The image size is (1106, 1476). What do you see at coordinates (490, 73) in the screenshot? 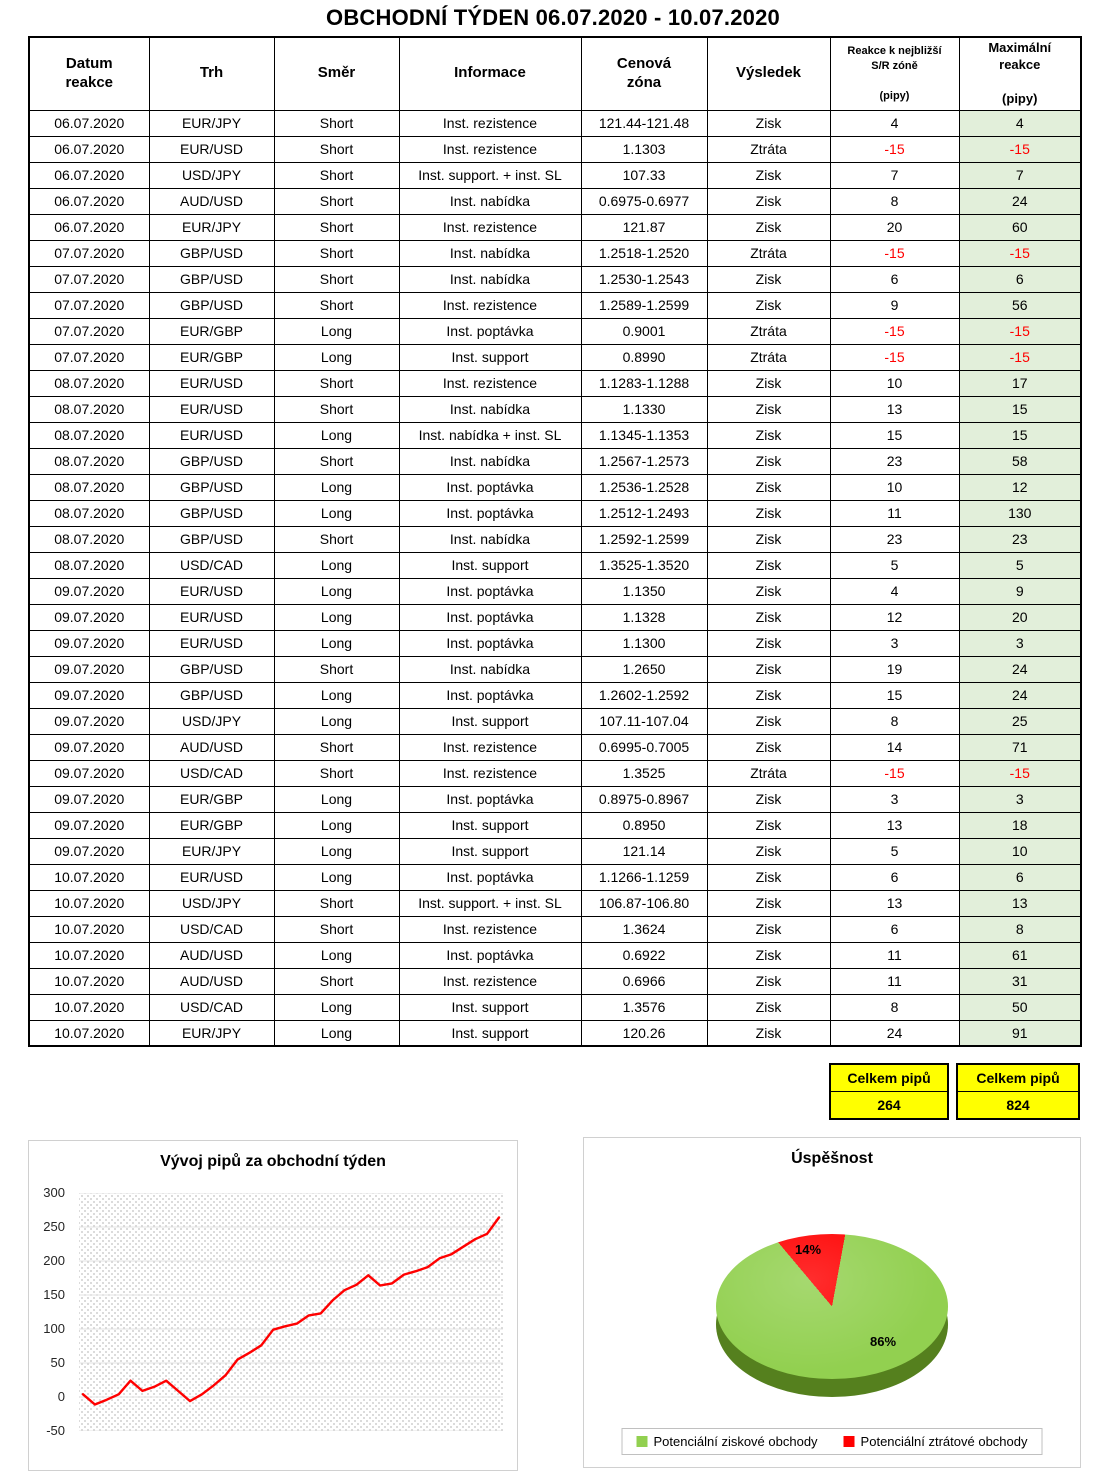
I see `col-header-info: Informace` at bounding box center [490, 73].